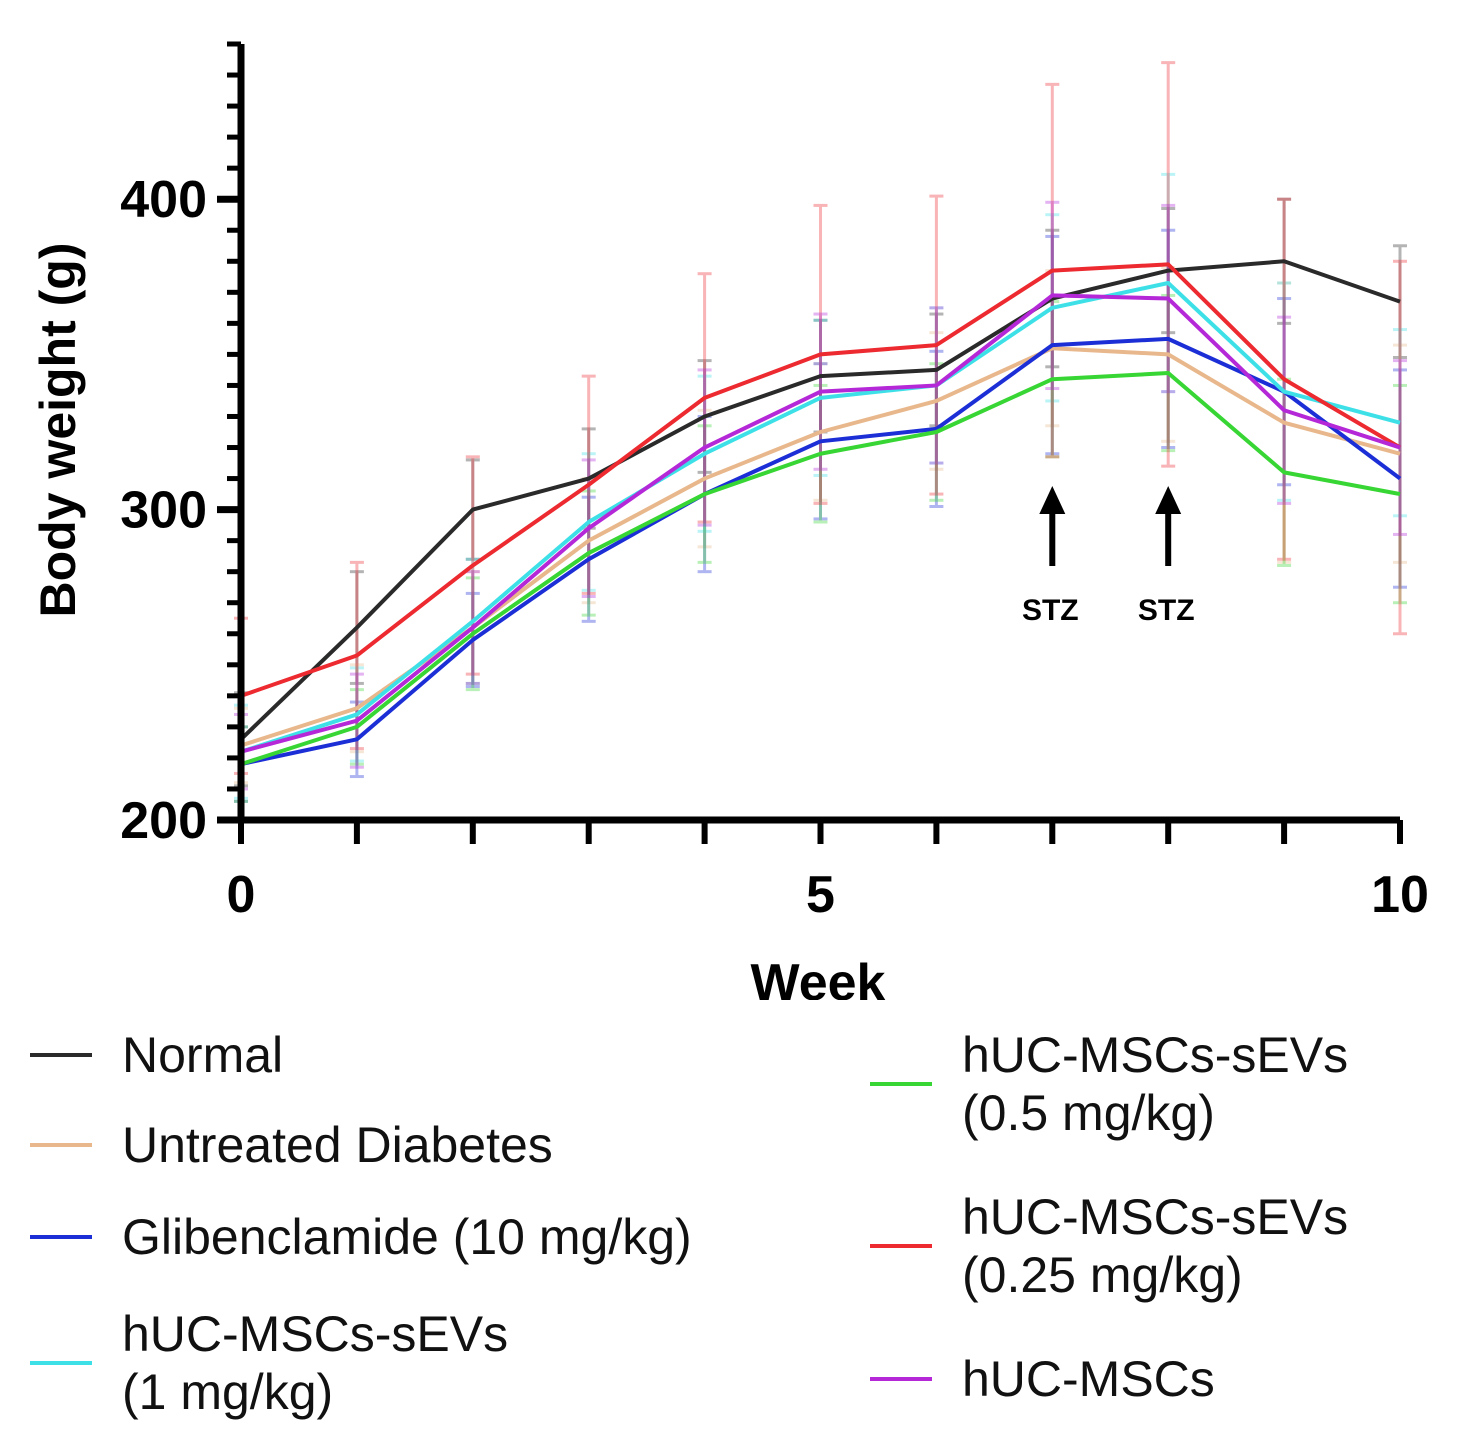 Image resolution: width=1466 pixels, height=1453 pixels. Describe the element at coordinates (180, 445) in the screenshot. I see `y-ticks: 200 300 400` at that location.